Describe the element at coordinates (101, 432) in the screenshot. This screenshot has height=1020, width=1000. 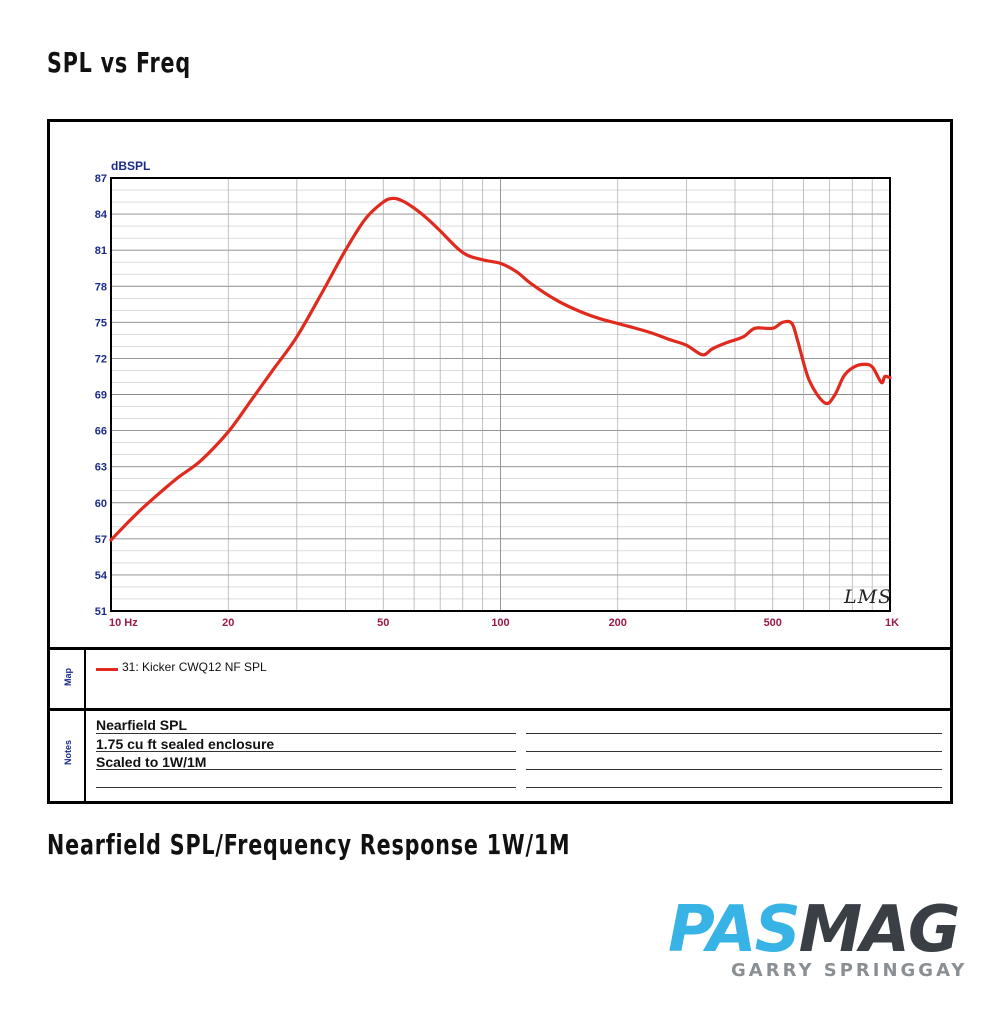
I see `y-tick-label: 66` at that location.